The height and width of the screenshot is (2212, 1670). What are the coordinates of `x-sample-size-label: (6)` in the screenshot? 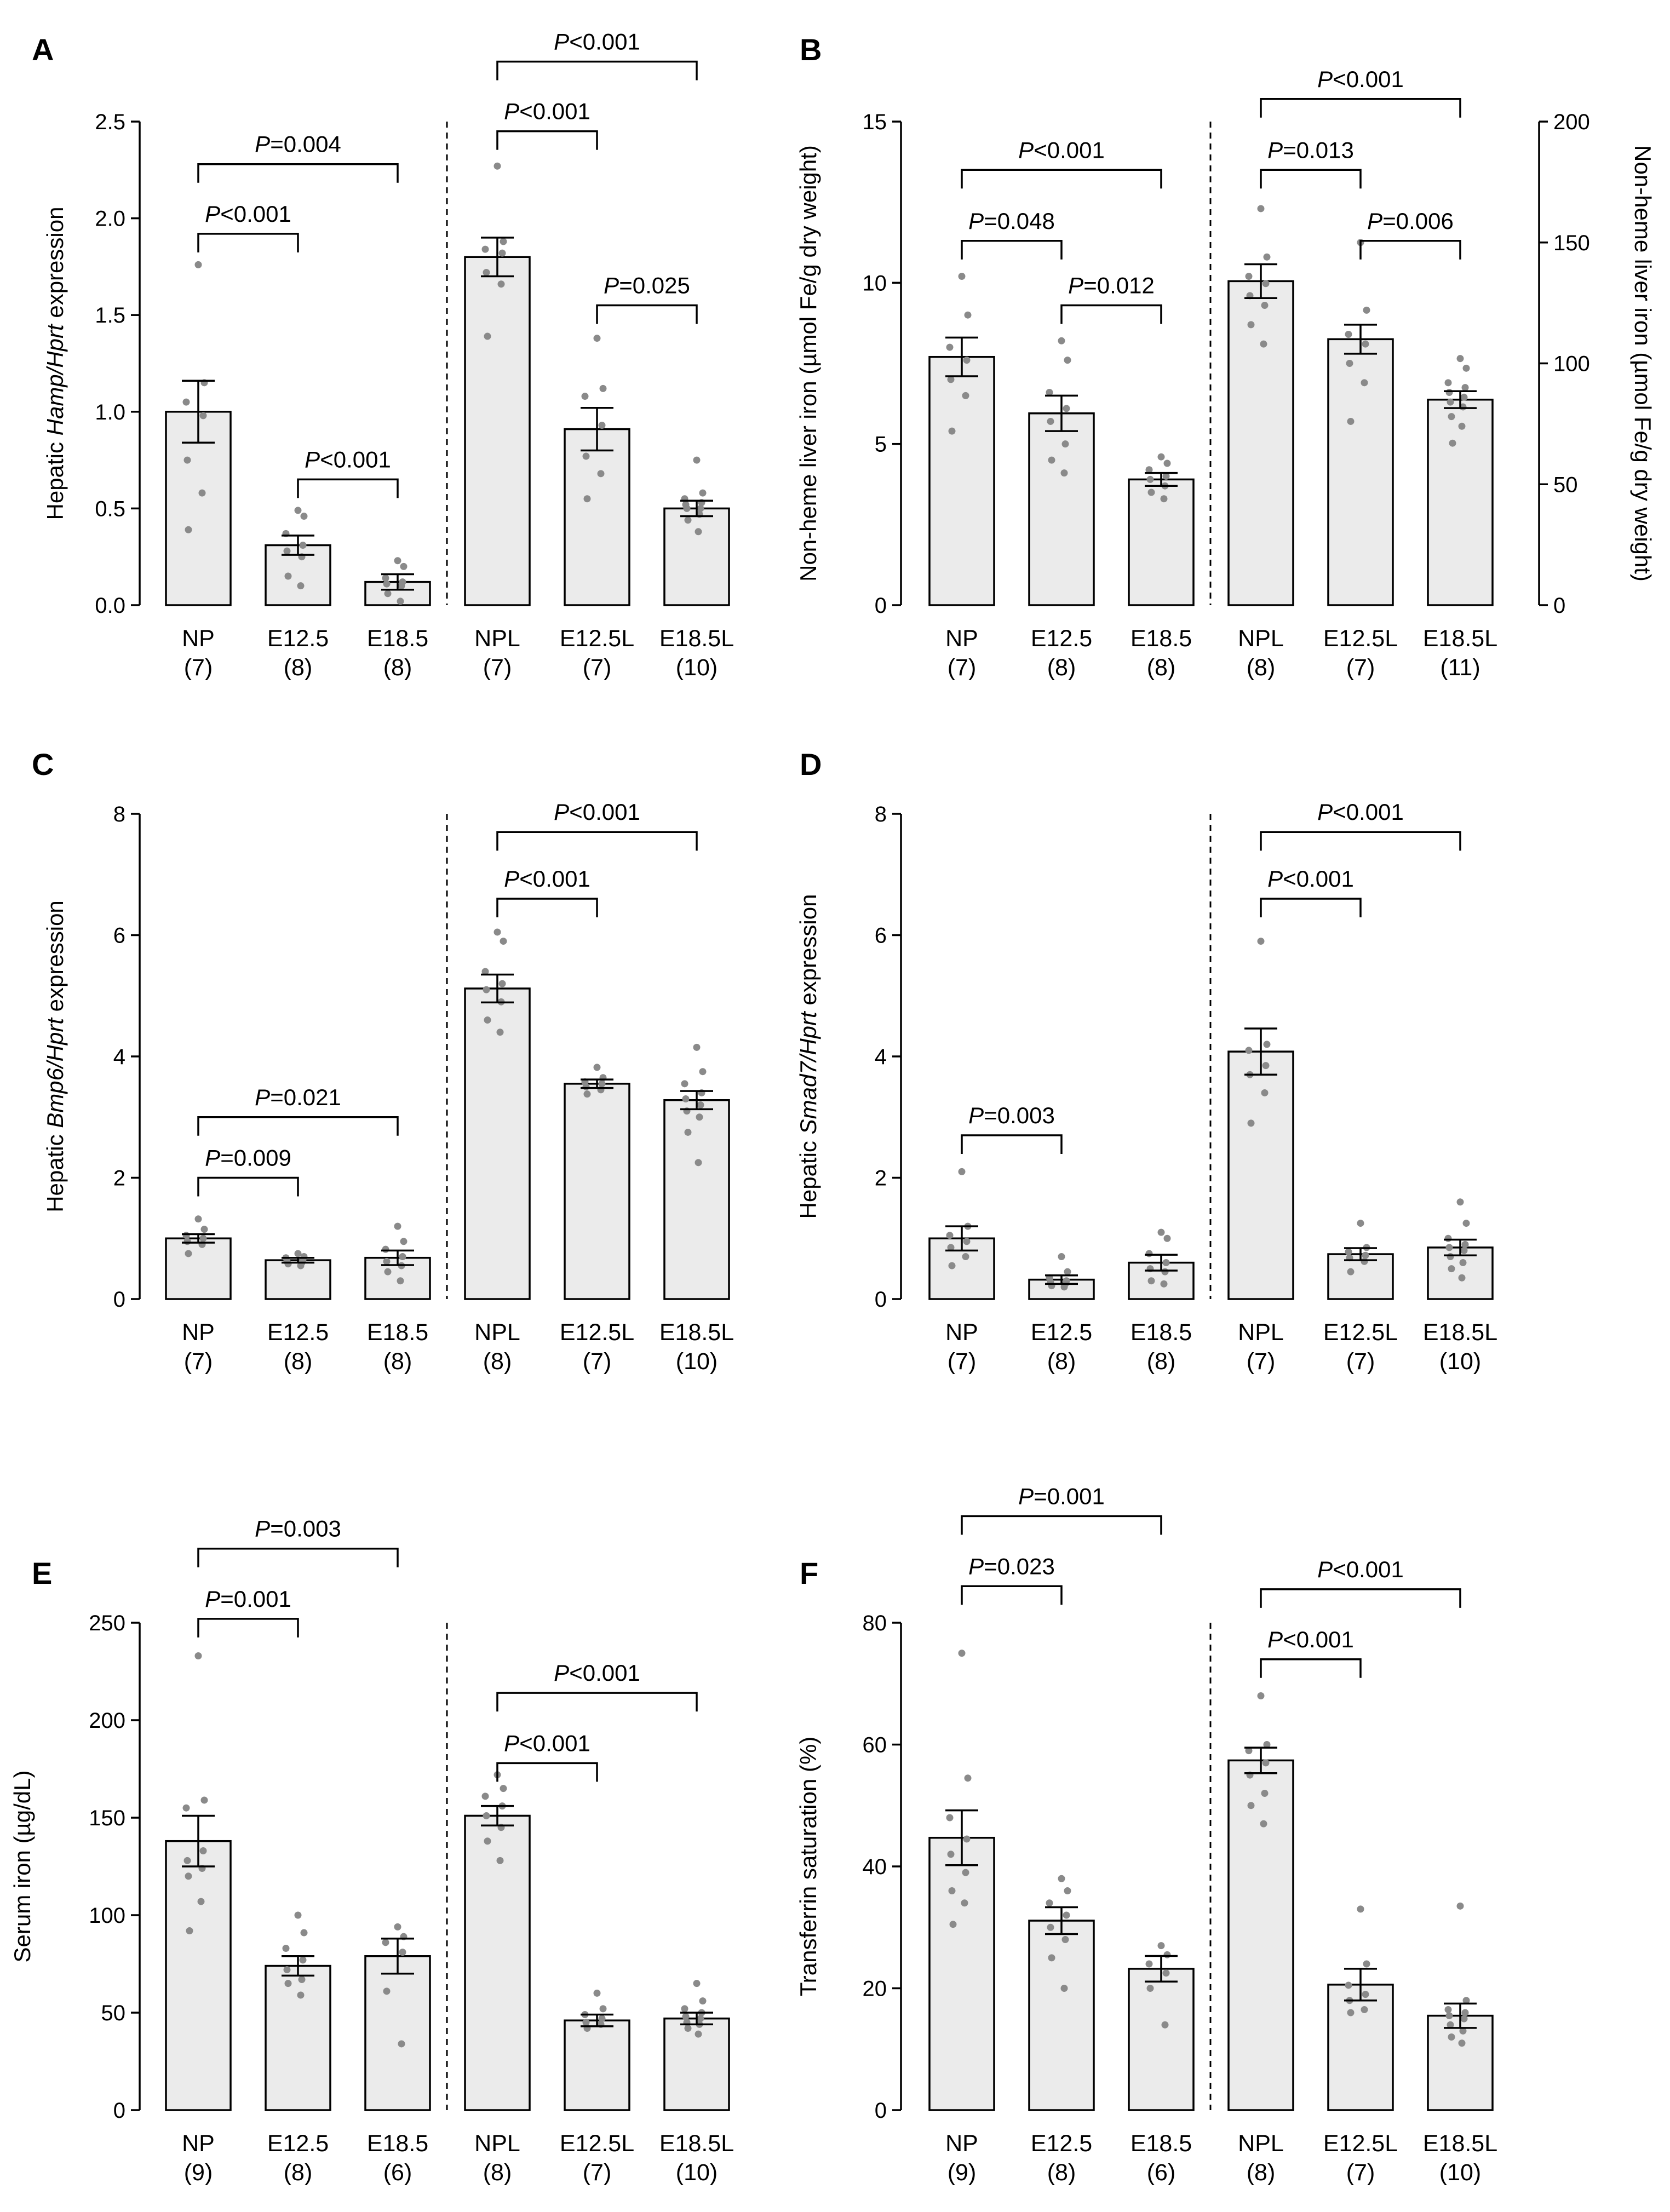 It's located at (1161, 2172).